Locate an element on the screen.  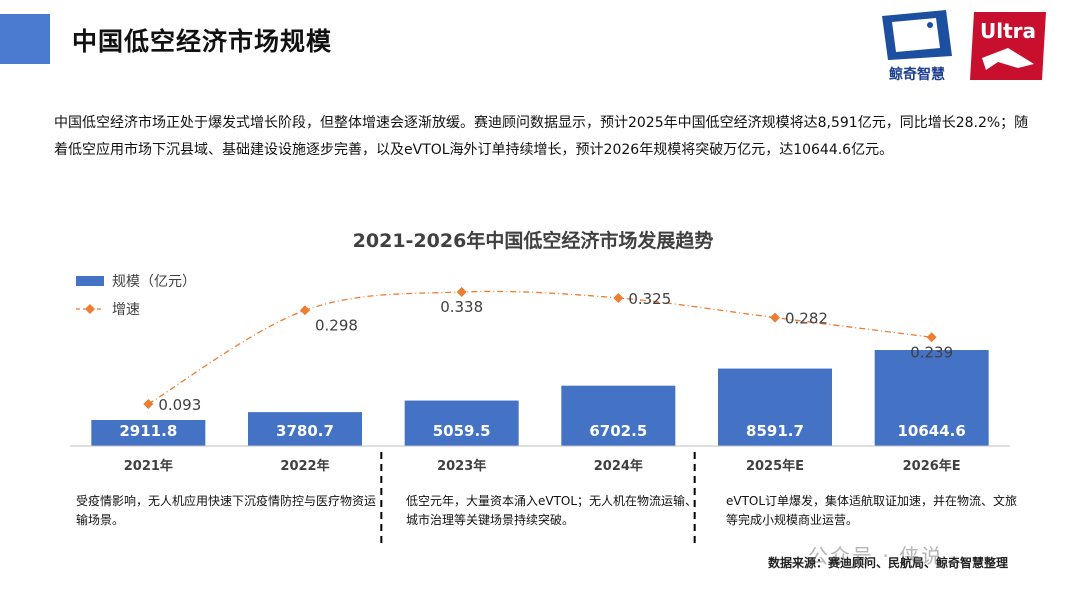
growth-value-label: 0.338 is located at coordinates (461, 307).